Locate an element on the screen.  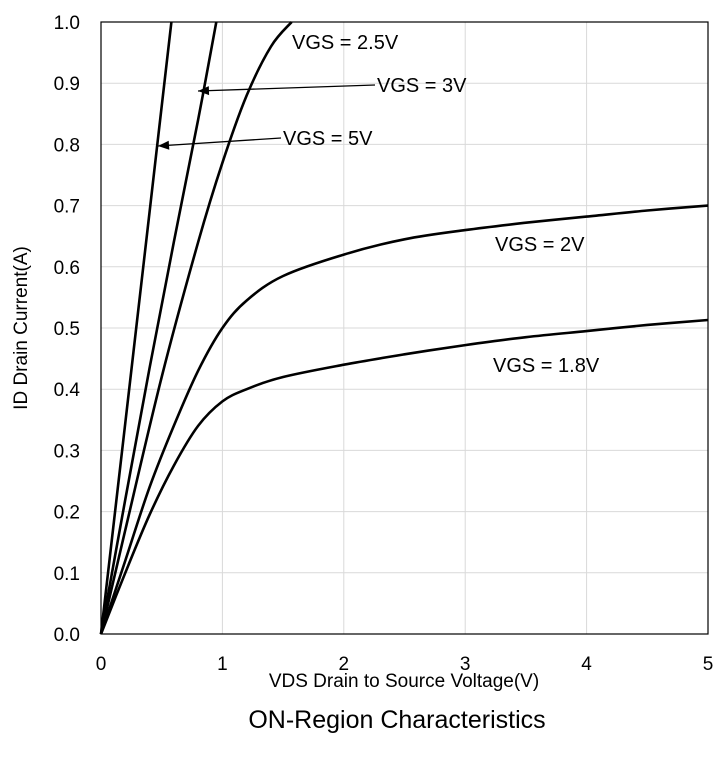
y-tick-label: 0.7 is located at coordinates (67, 207).